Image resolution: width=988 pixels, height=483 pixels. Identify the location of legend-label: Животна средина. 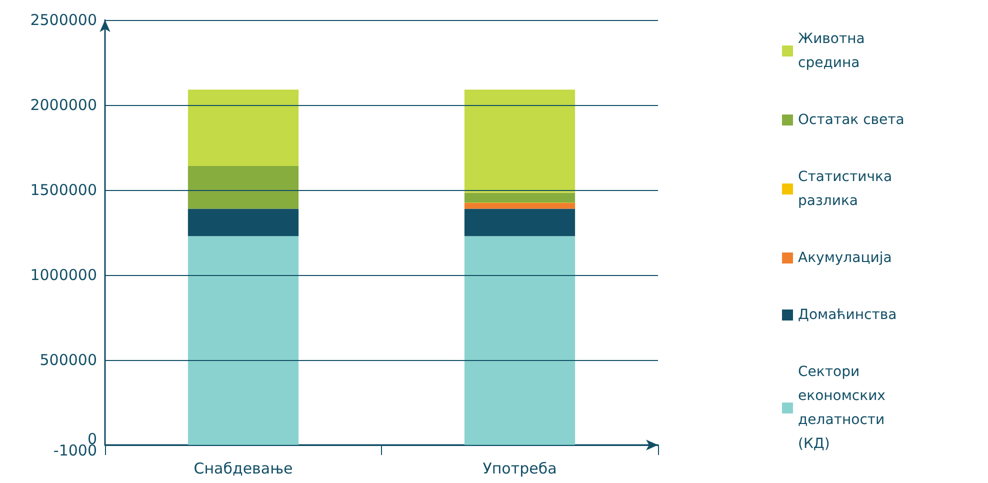
(834, 51).